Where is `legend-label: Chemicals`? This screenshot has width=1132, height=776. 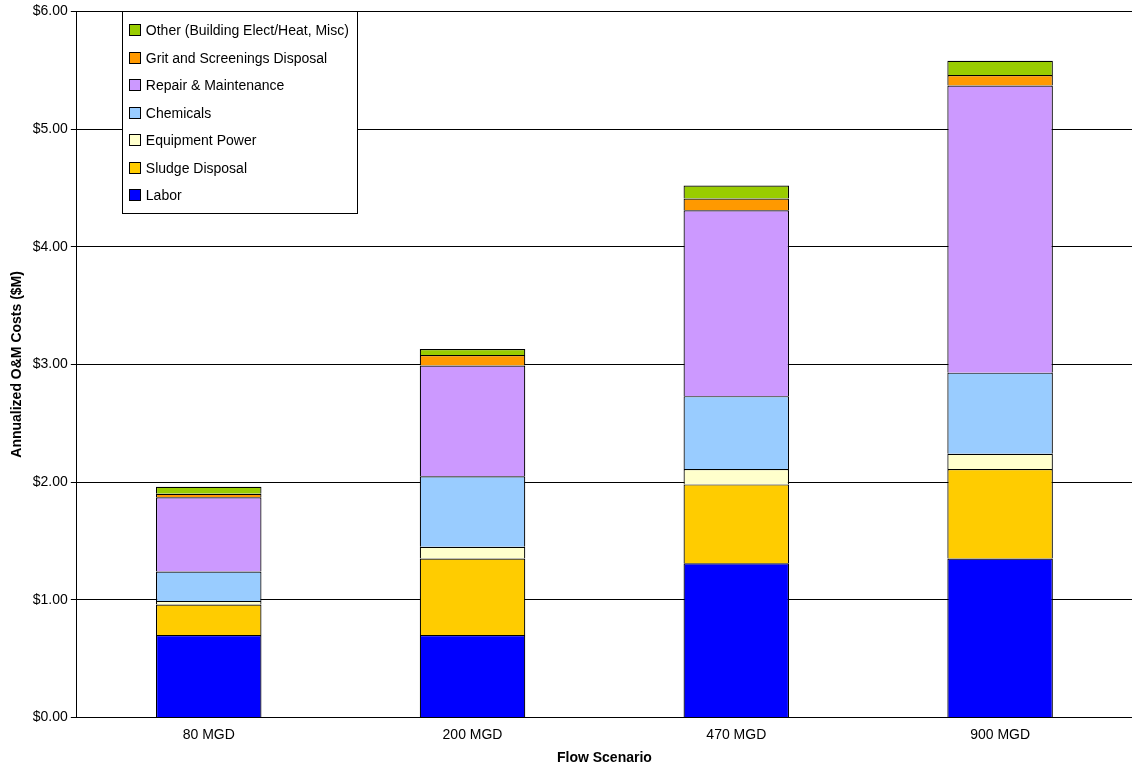 legend-label: Chemicals is located at coordinates (178, 112).